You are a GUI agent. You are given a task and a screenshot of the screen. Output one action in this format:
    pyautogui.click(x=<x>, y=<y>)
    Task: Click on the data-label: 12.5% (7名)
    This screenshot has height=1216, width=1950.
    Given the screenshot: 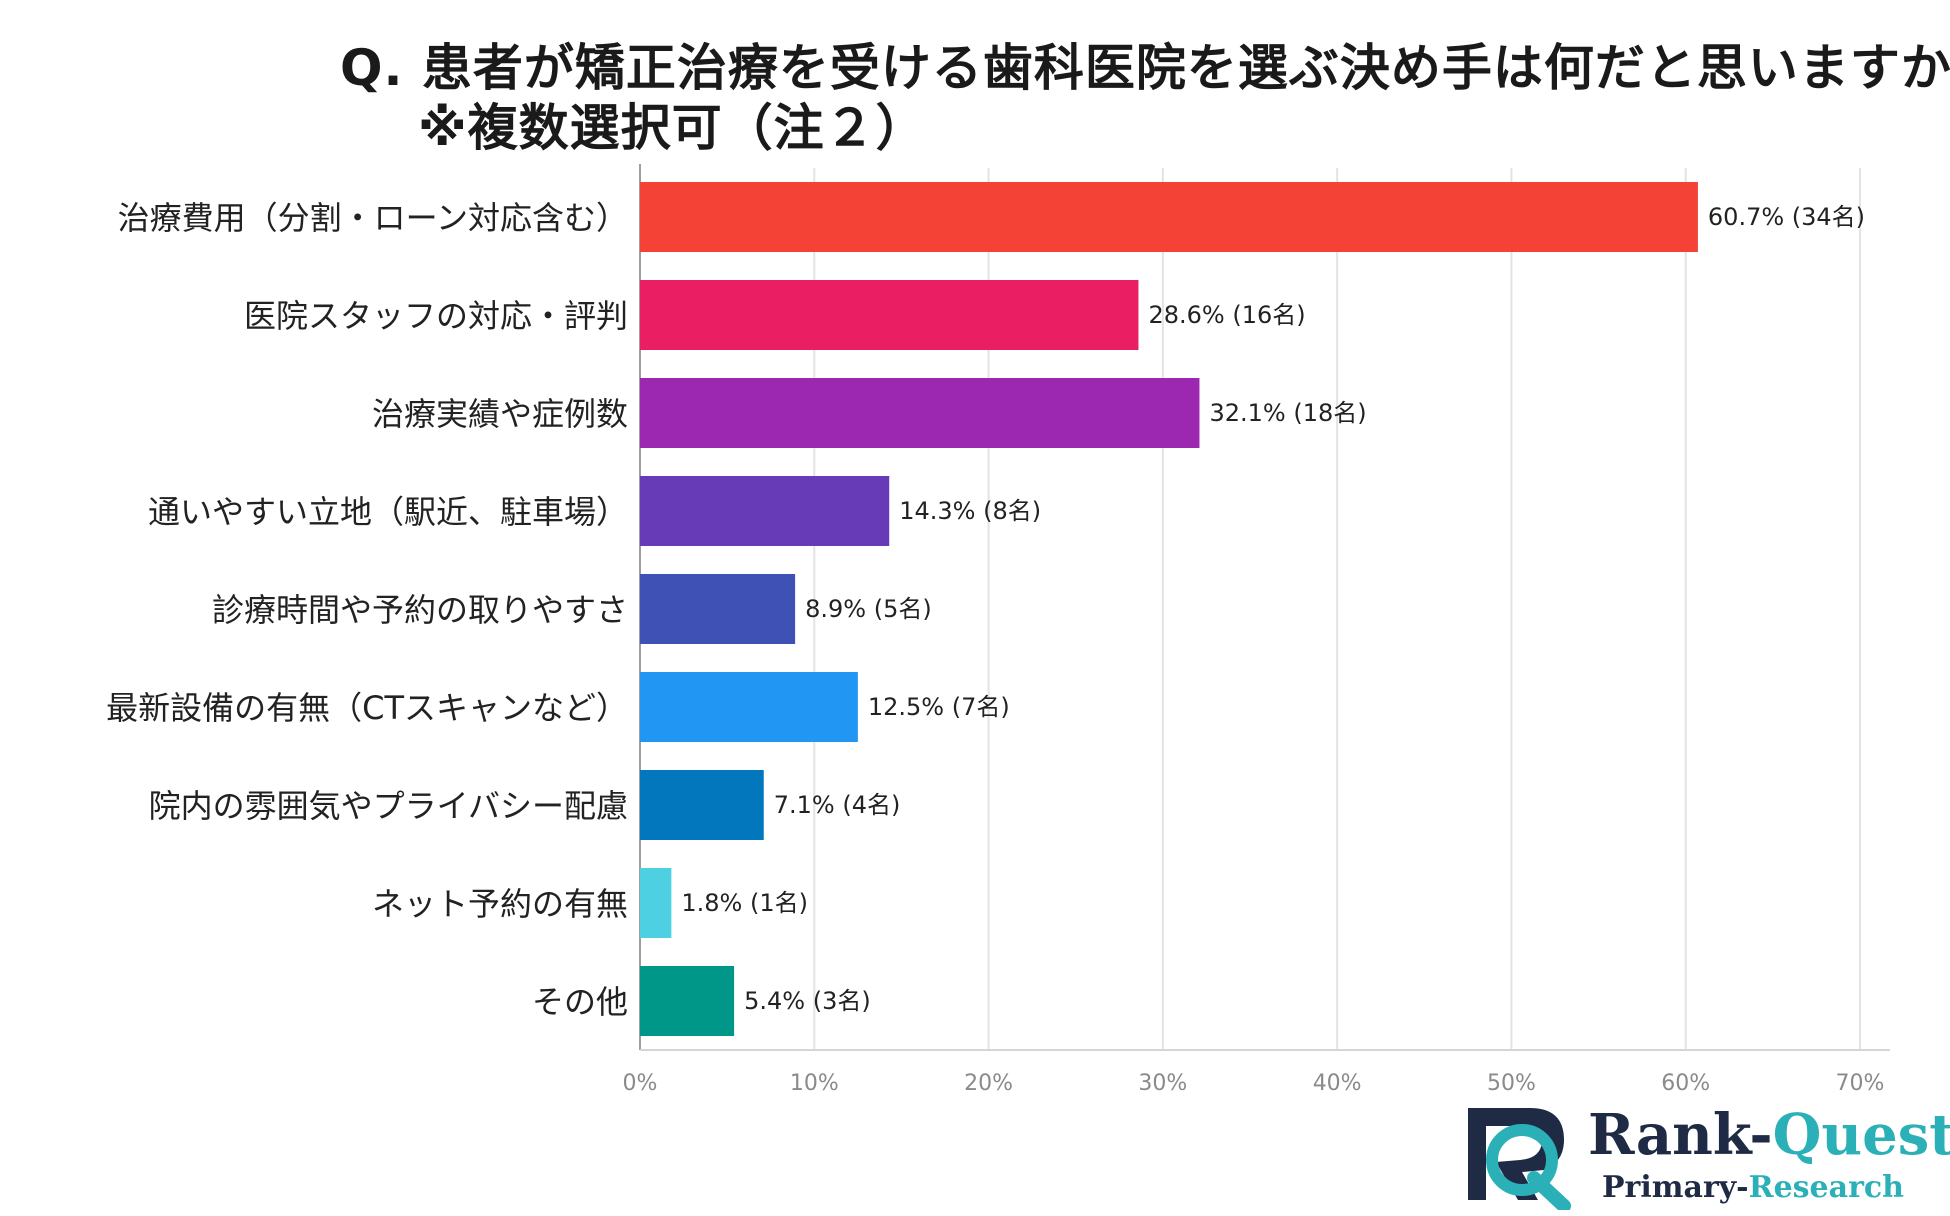 What is the action you would take?
    pyautogui.click(x=939, y=707)
    